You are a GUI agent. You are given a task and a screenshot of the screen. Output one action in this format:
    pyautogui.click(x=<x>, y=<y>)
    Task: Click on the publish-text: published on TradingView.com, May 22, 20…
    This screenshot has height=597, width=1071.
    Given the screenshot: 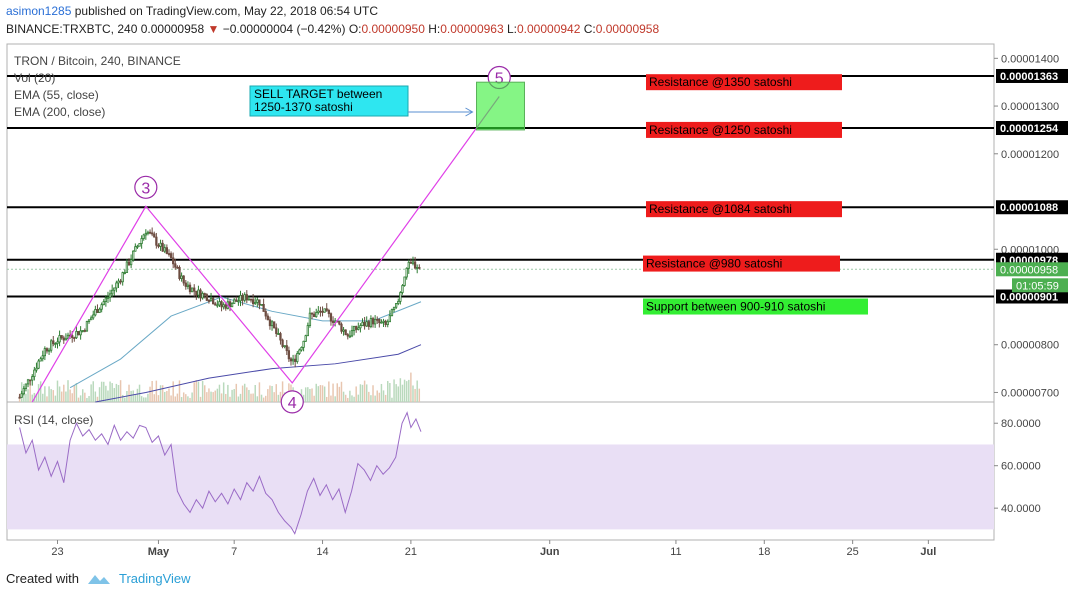 What is the action you would take?
    pyautogui.click(x=226, y=11)
    